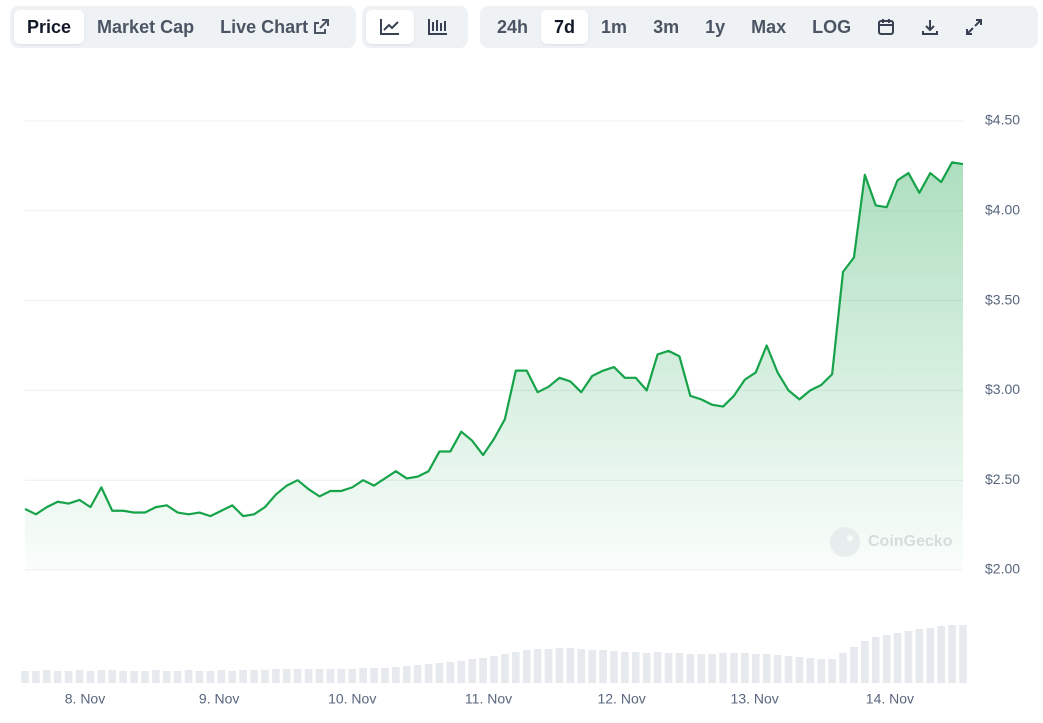  I want to click on calendar-icon, so click(886, 27).